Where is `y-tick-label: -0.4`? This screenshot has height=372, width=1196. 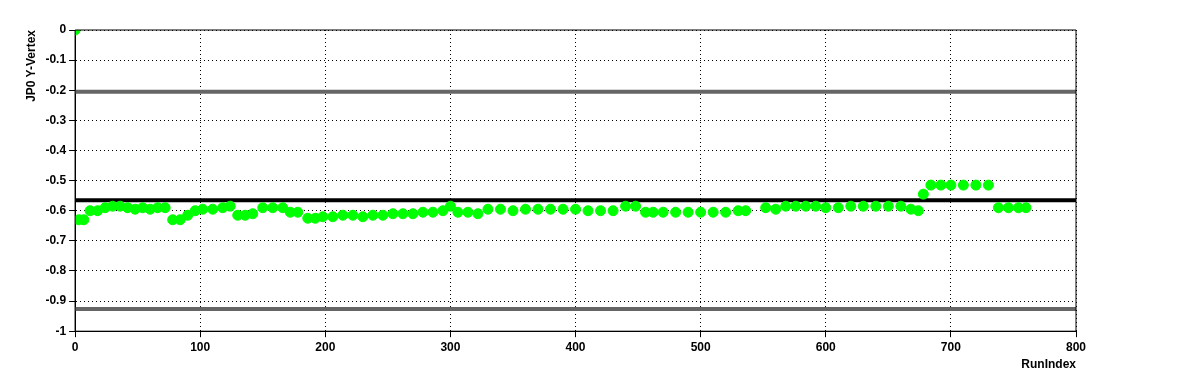
y-tick-label: -0.4 is located at coordinates (56, 149).